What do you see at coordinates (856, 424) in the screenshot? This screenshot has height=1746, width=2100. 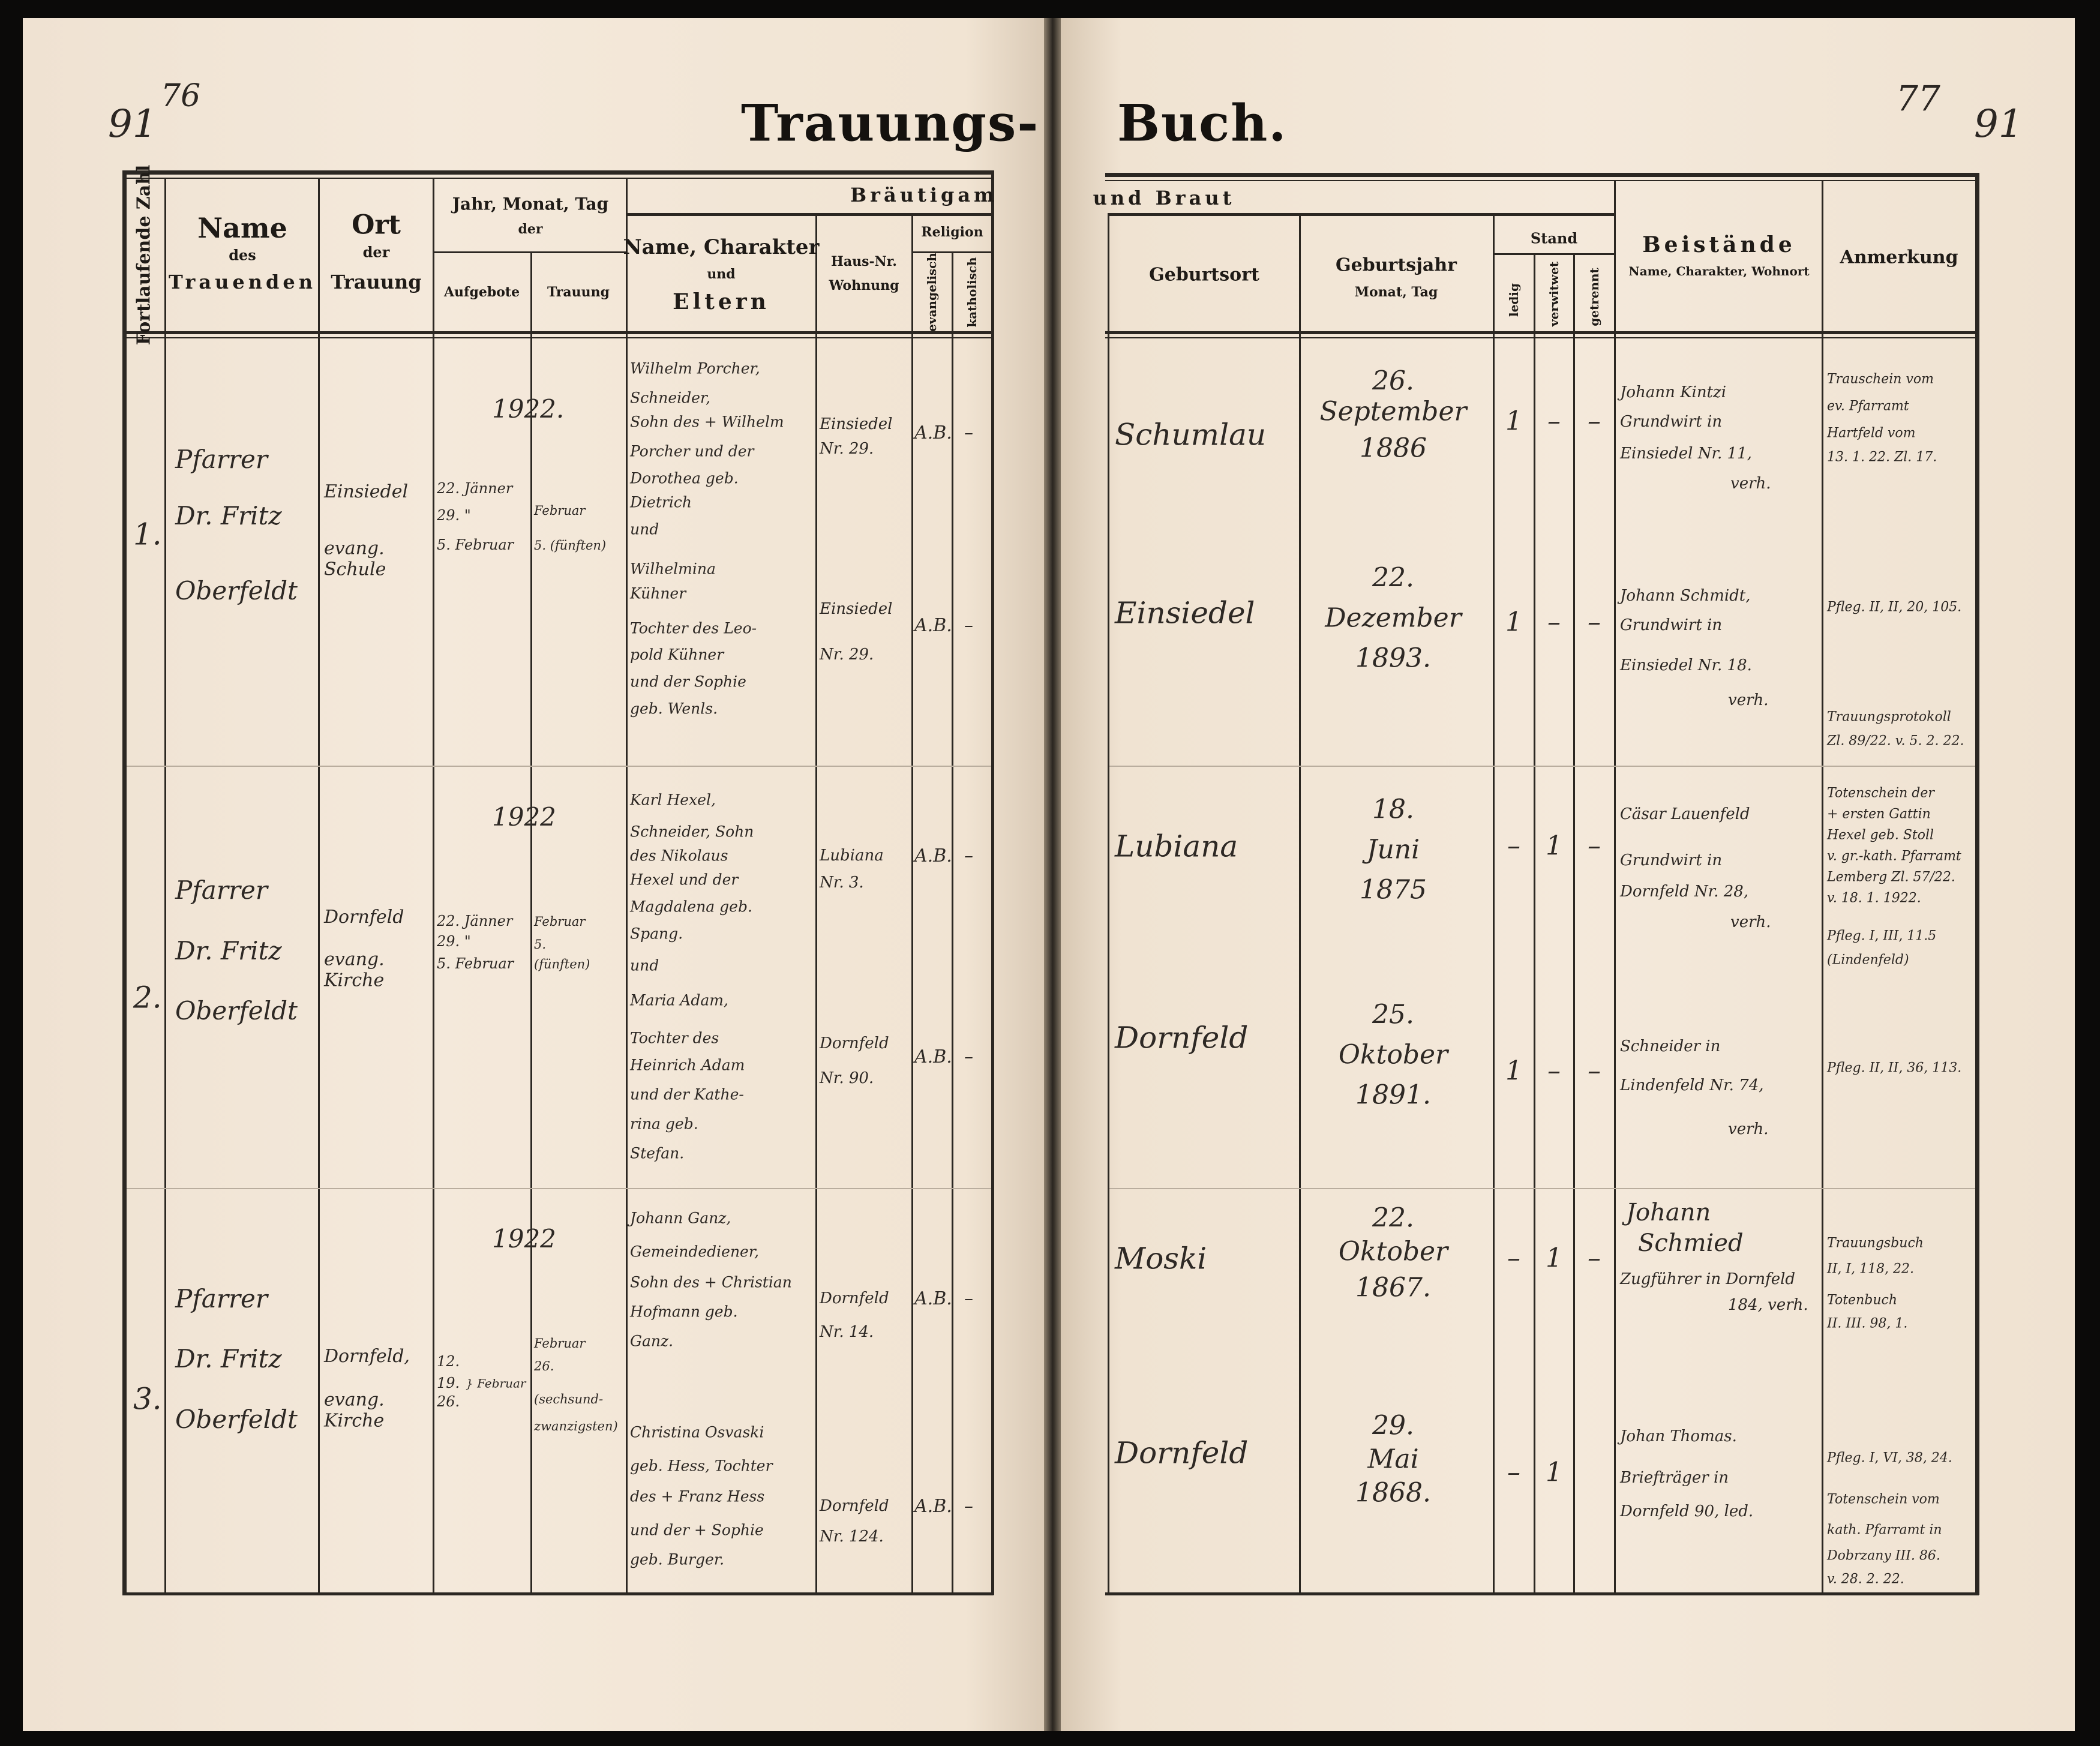 I see `groom-house: Einsiedel` at bounding box center [856, 424].